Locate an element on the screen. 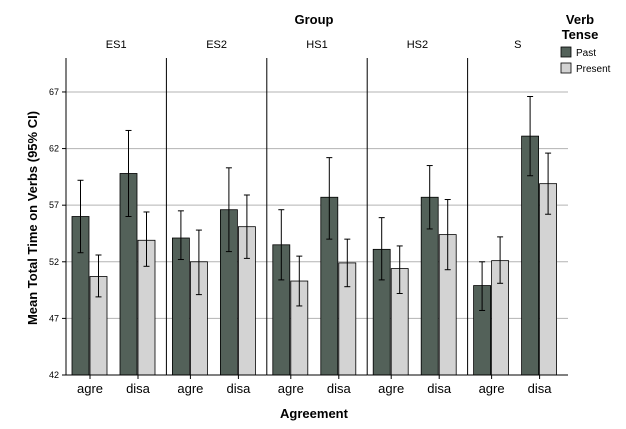  panel-hs1: HS1 agre disa is located at coordinates (317, 217).